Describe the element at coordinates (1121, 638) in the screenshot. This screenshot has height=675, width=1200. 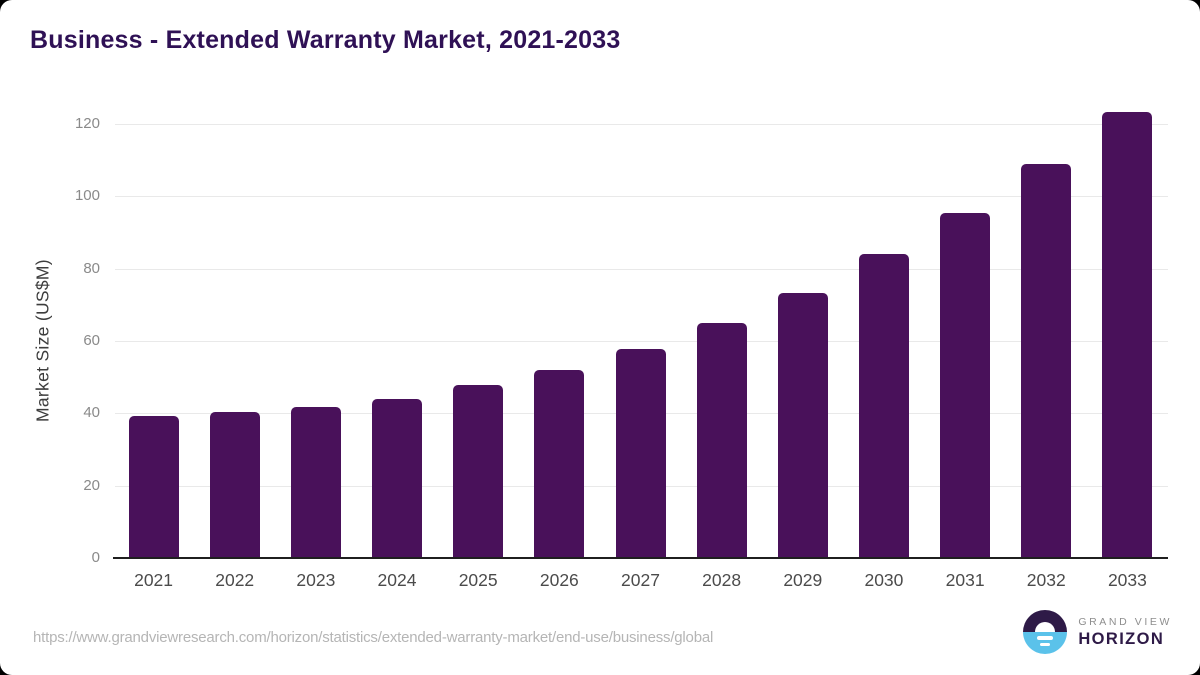
I see `logo-horizon-text: HORIZON` at that location.